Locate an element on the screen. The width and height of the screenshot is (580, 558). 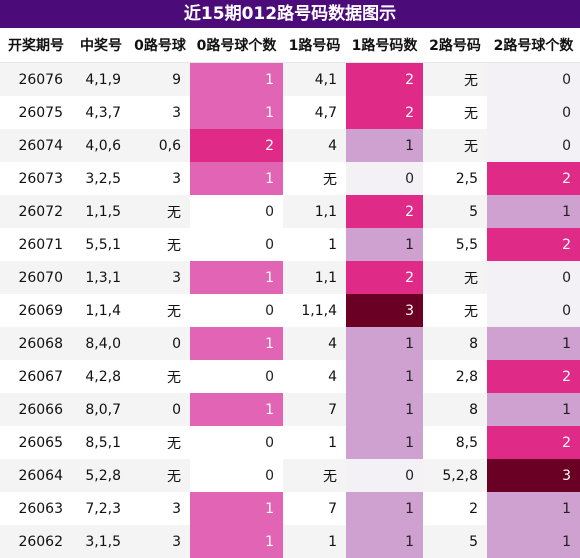
col-header-winning-number: 中奖号 is located at coordinates (101, 45).